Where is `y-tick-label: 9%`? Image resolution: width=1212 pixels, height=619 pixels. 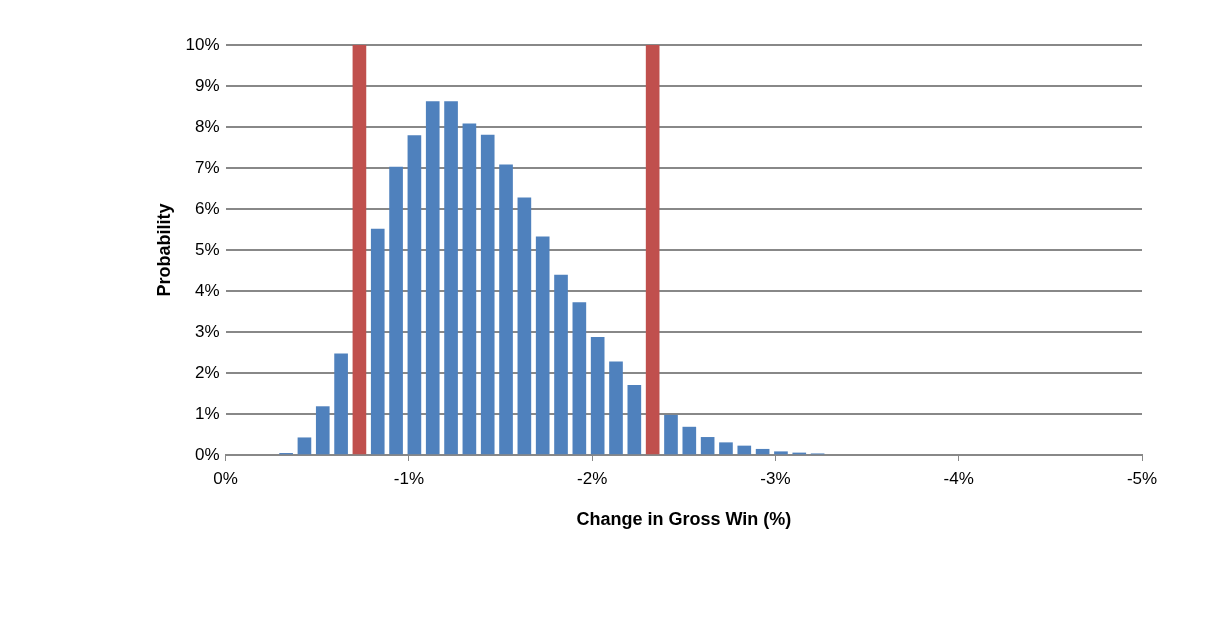 y-tick-label: 9% is located at coordinates (207, 85).